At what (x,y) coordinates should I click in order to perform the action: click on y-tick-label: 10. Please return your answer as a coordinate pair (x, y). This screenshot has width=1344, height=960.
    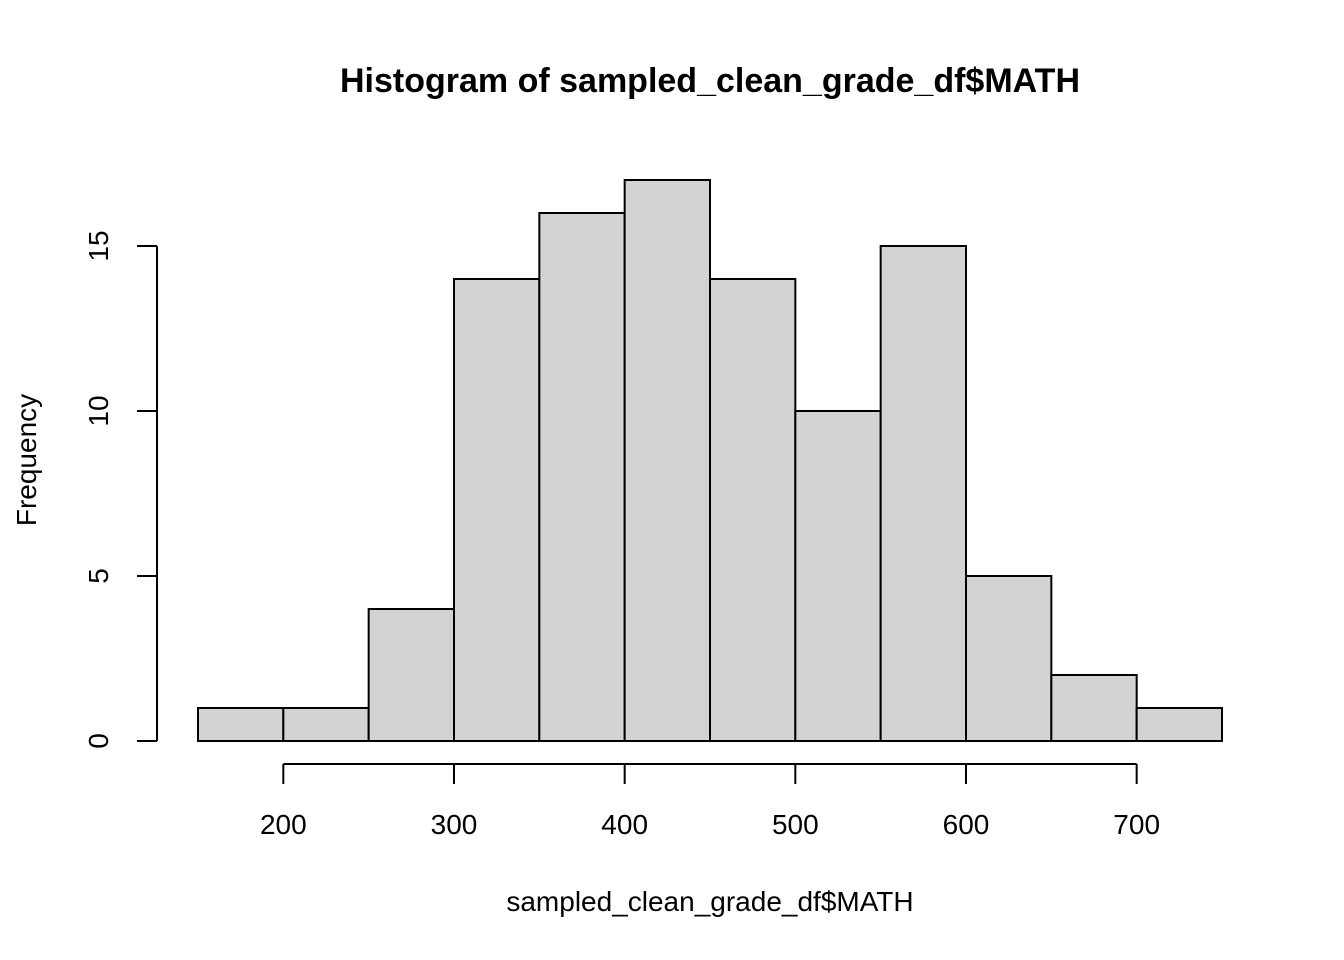
    Looking at the image, I should click on (98, 410).